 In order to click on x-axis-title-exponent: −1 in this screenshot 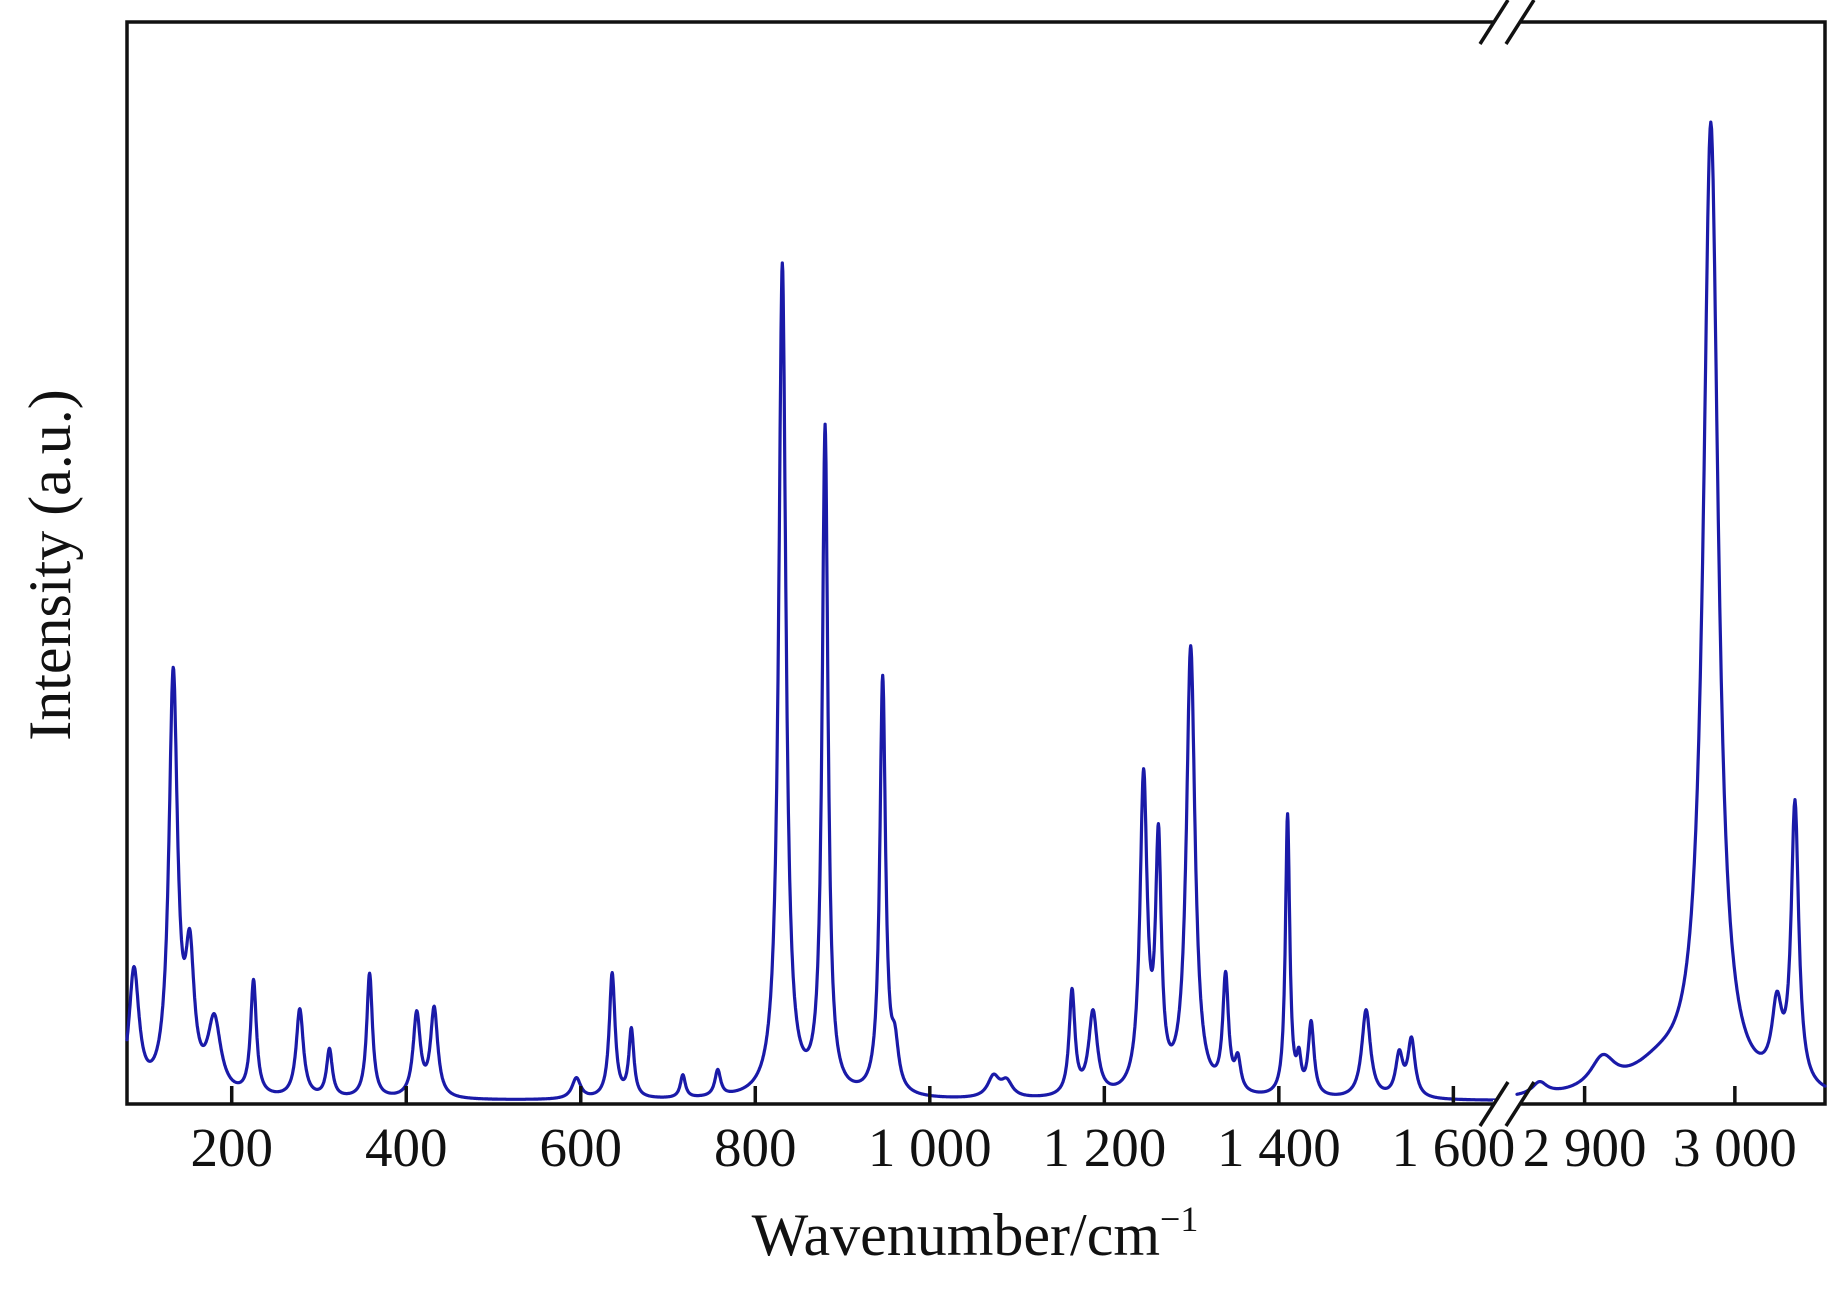, I will do `click(1179, 1219)`.